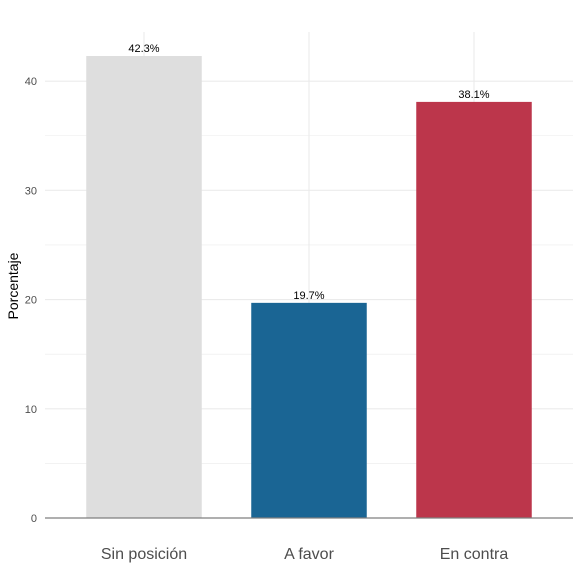  Describe the element at coordinates (34, 519) in the screenshot. I see `y-tick-label: 0` at that location.